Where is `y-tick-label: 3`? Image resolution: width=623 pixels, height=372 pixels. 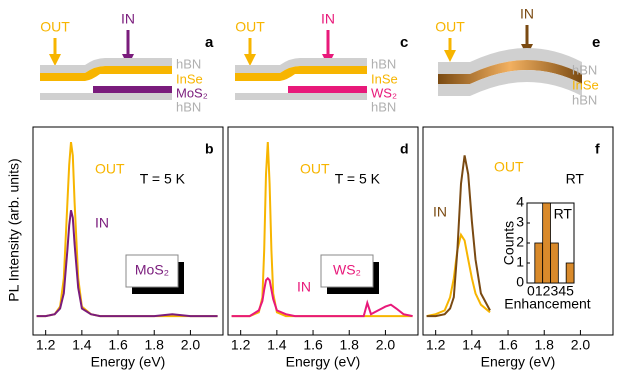 y-tick-label: 3 is located at coordinates (520, 222).